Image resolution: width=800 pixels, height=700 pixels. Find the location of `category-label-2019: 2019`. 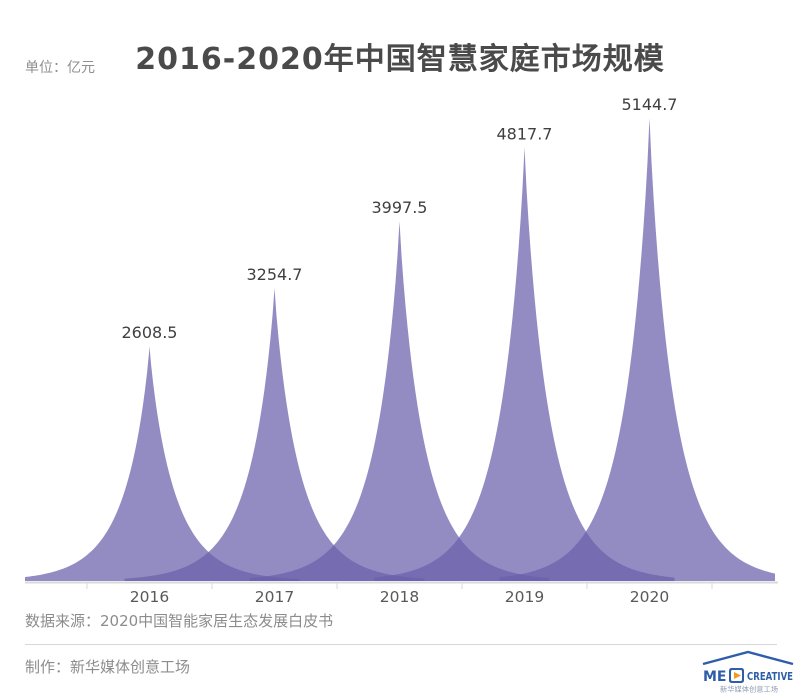

category-label-2019: 2019 is located at coordinates (524, 597).